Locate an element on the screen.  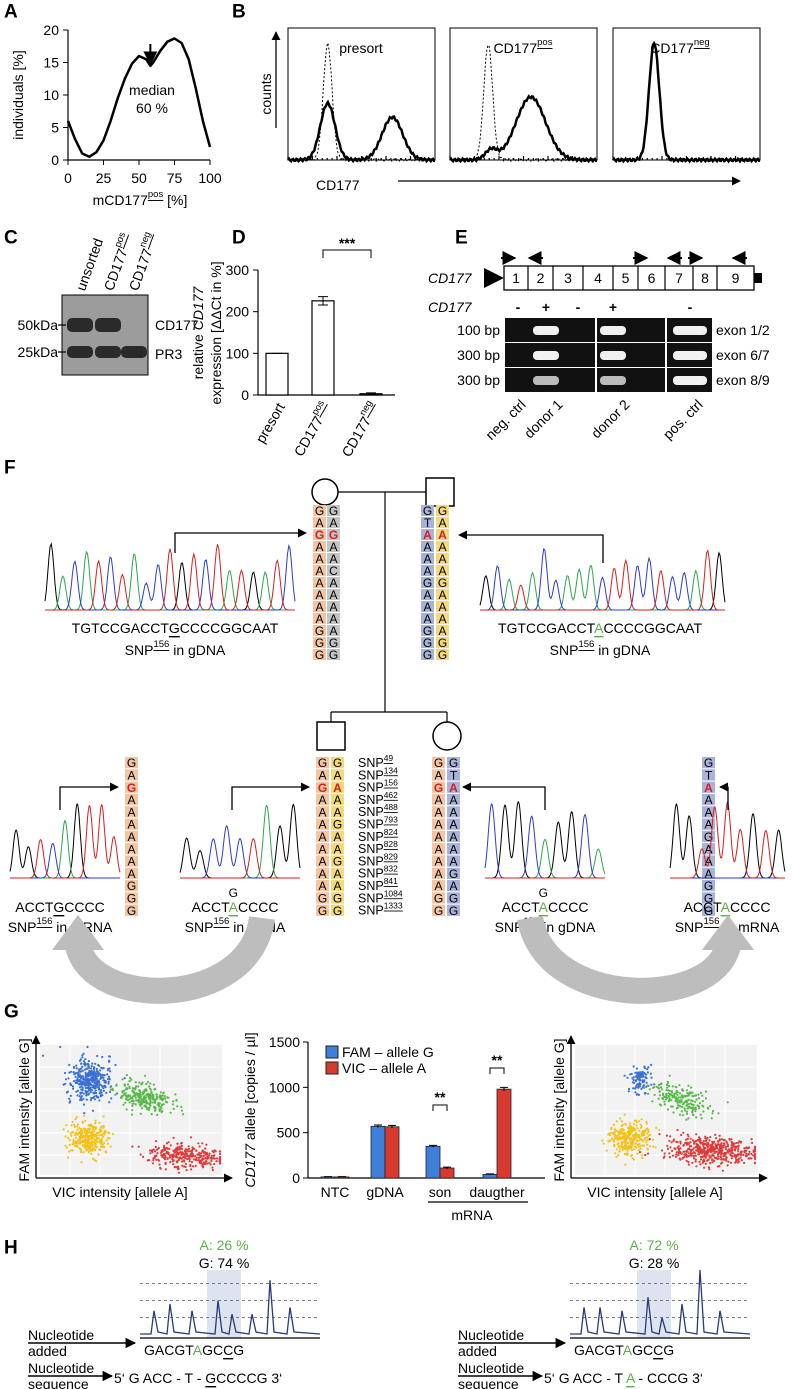
x-tick-label: son is located at coordinates (440, 1192).